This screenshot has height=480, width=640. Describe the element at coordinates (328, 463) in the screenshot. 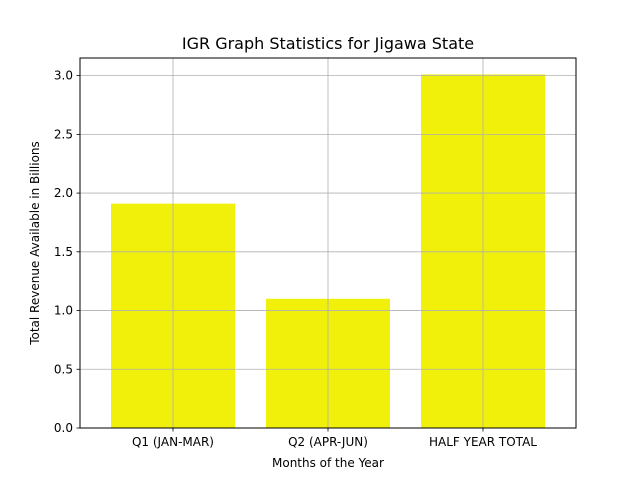

I see `x-axis-label: Months of the Year` at that location.